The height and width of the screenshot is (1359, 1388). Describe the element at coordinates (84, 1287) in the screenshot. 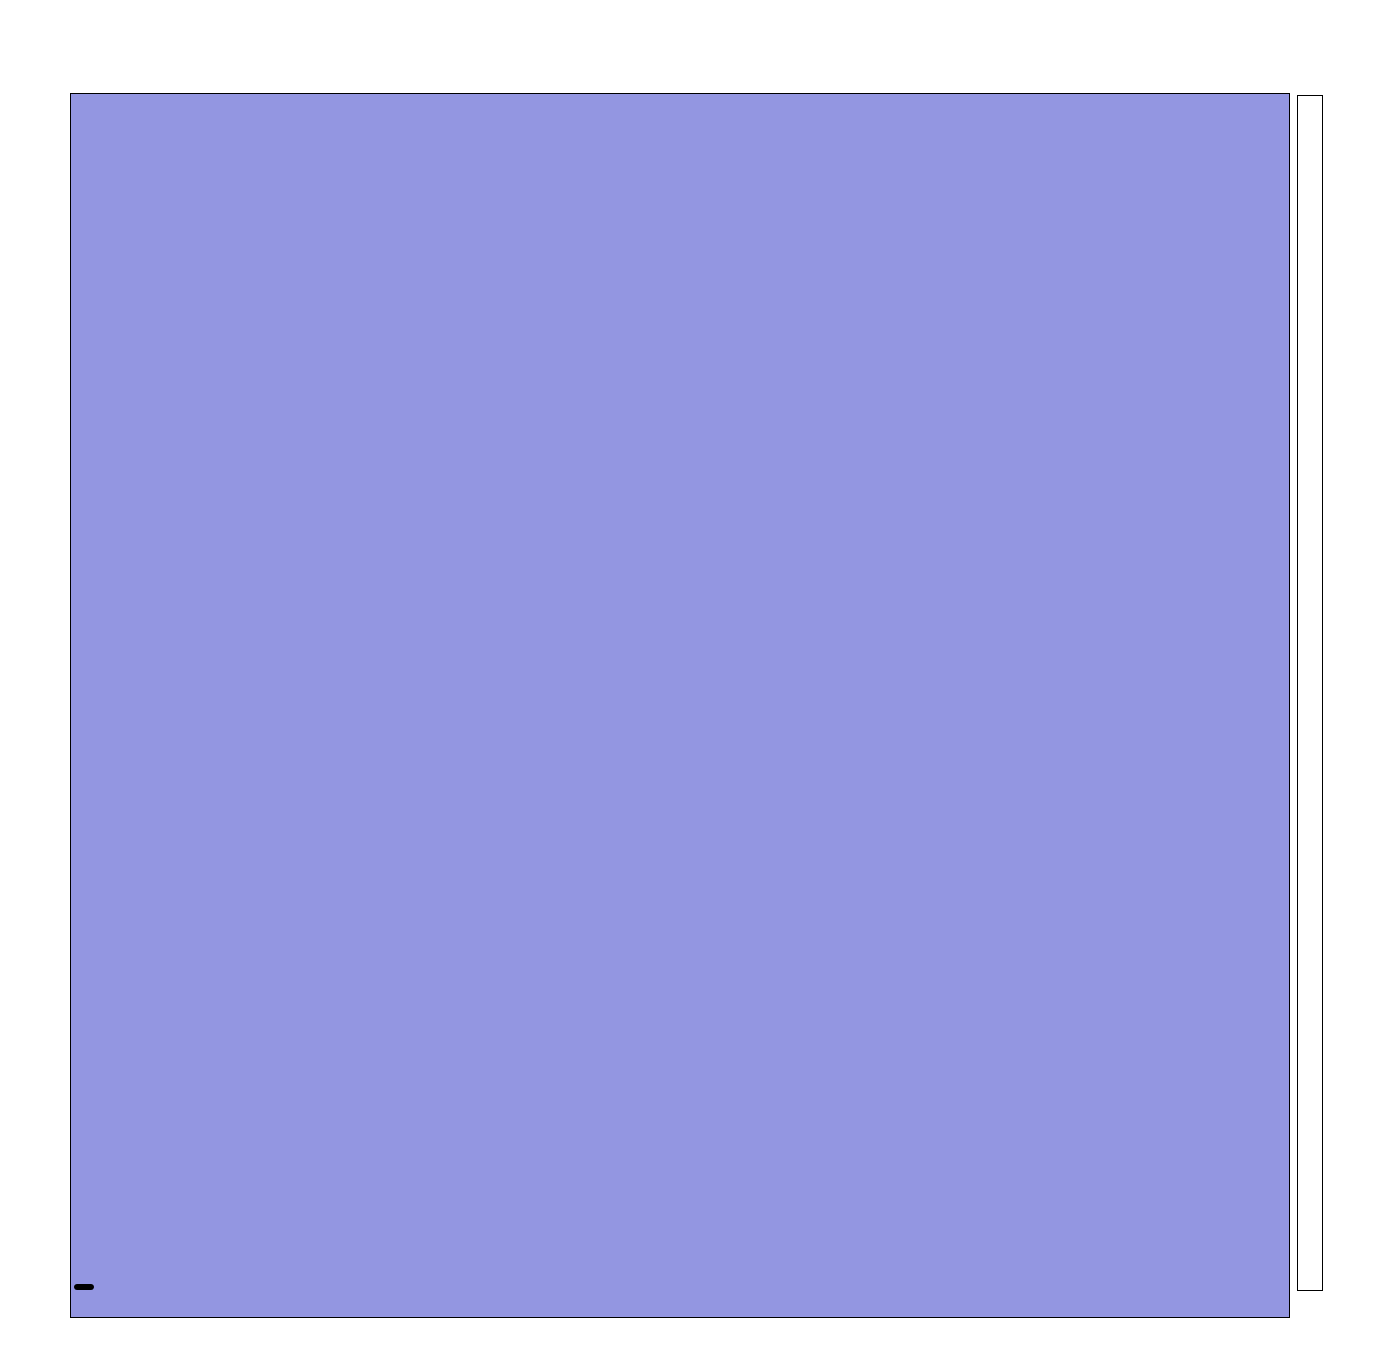

I see `copyright-badge` at that location.